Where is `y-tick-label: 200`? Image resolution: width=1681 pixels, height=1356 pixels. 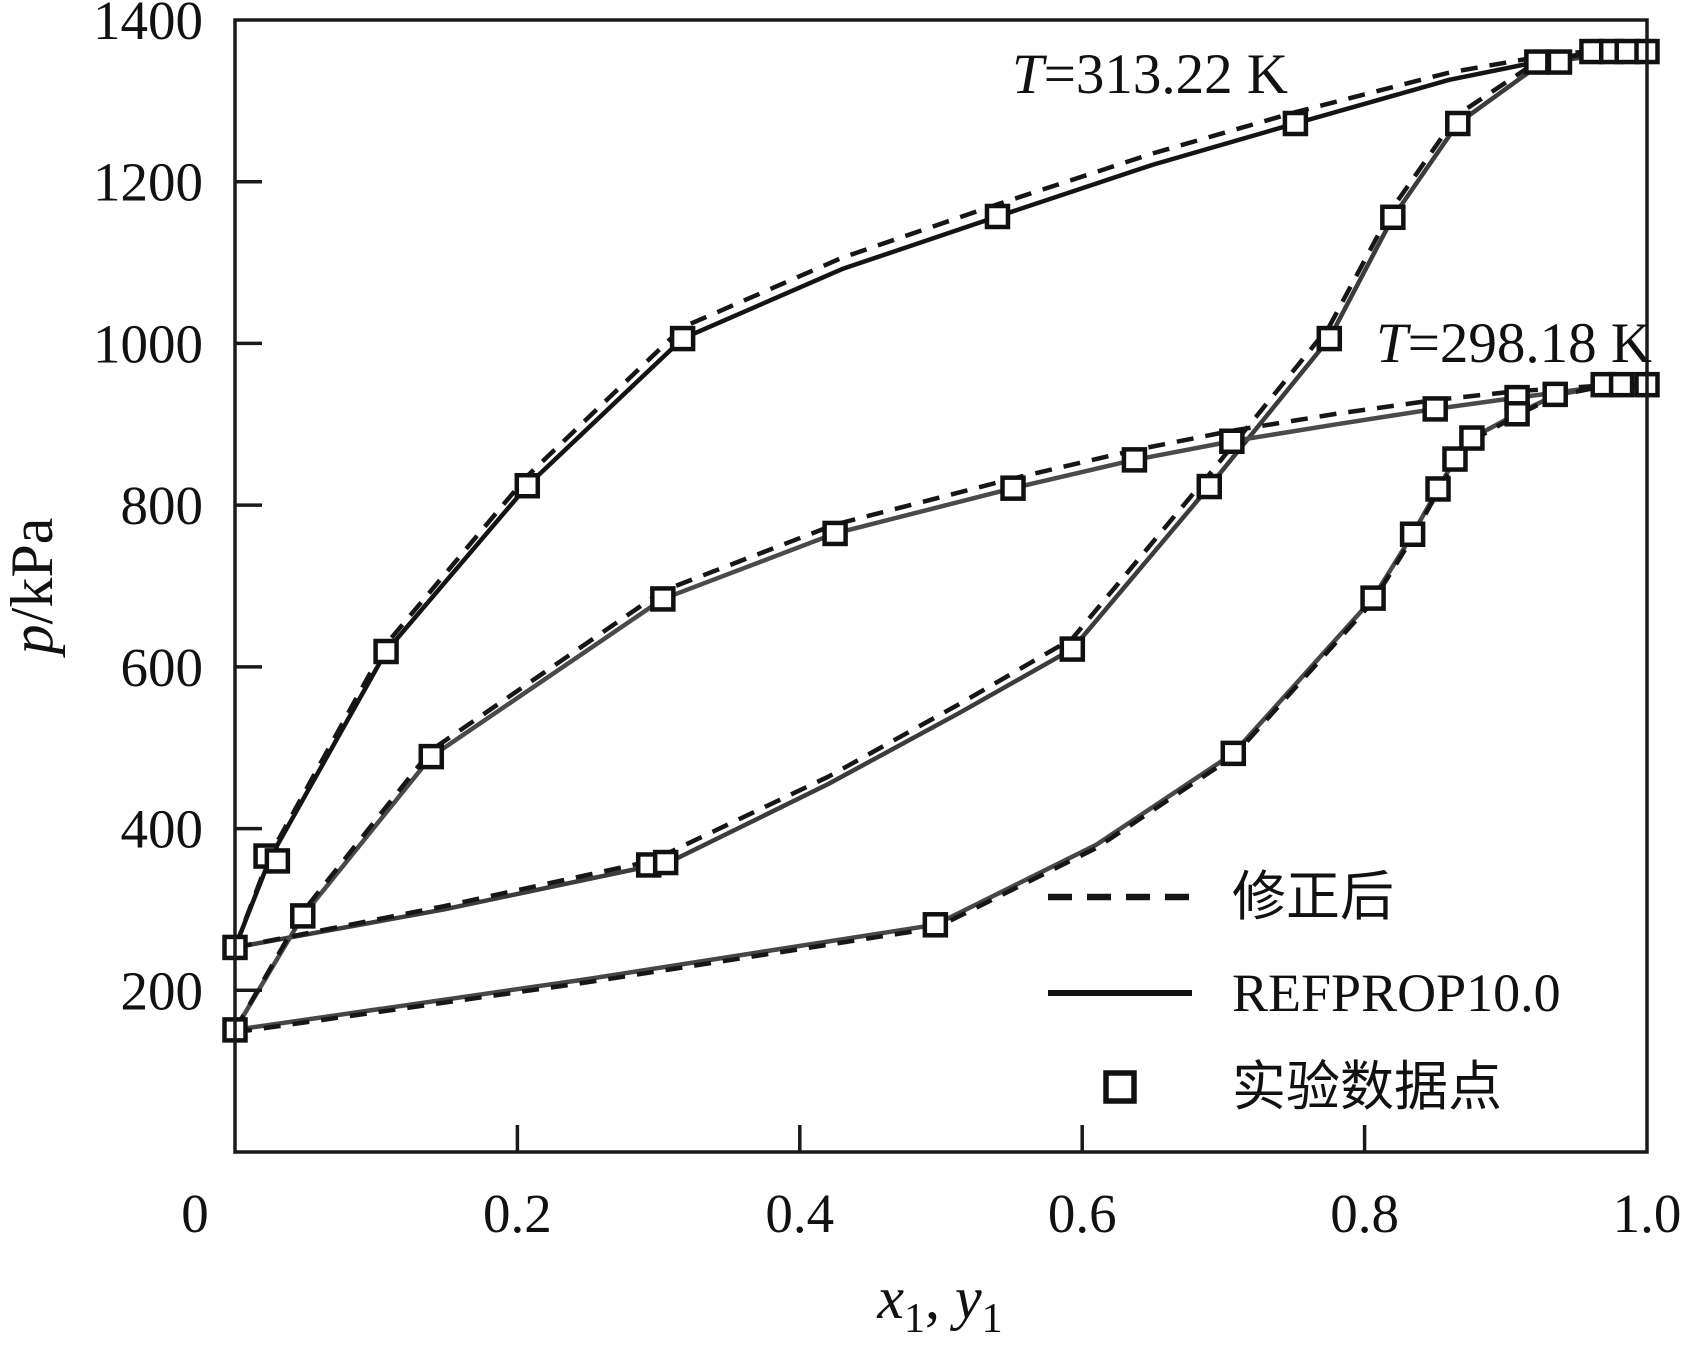 y-tick-label: 200 is located at coordinates (162, 990).